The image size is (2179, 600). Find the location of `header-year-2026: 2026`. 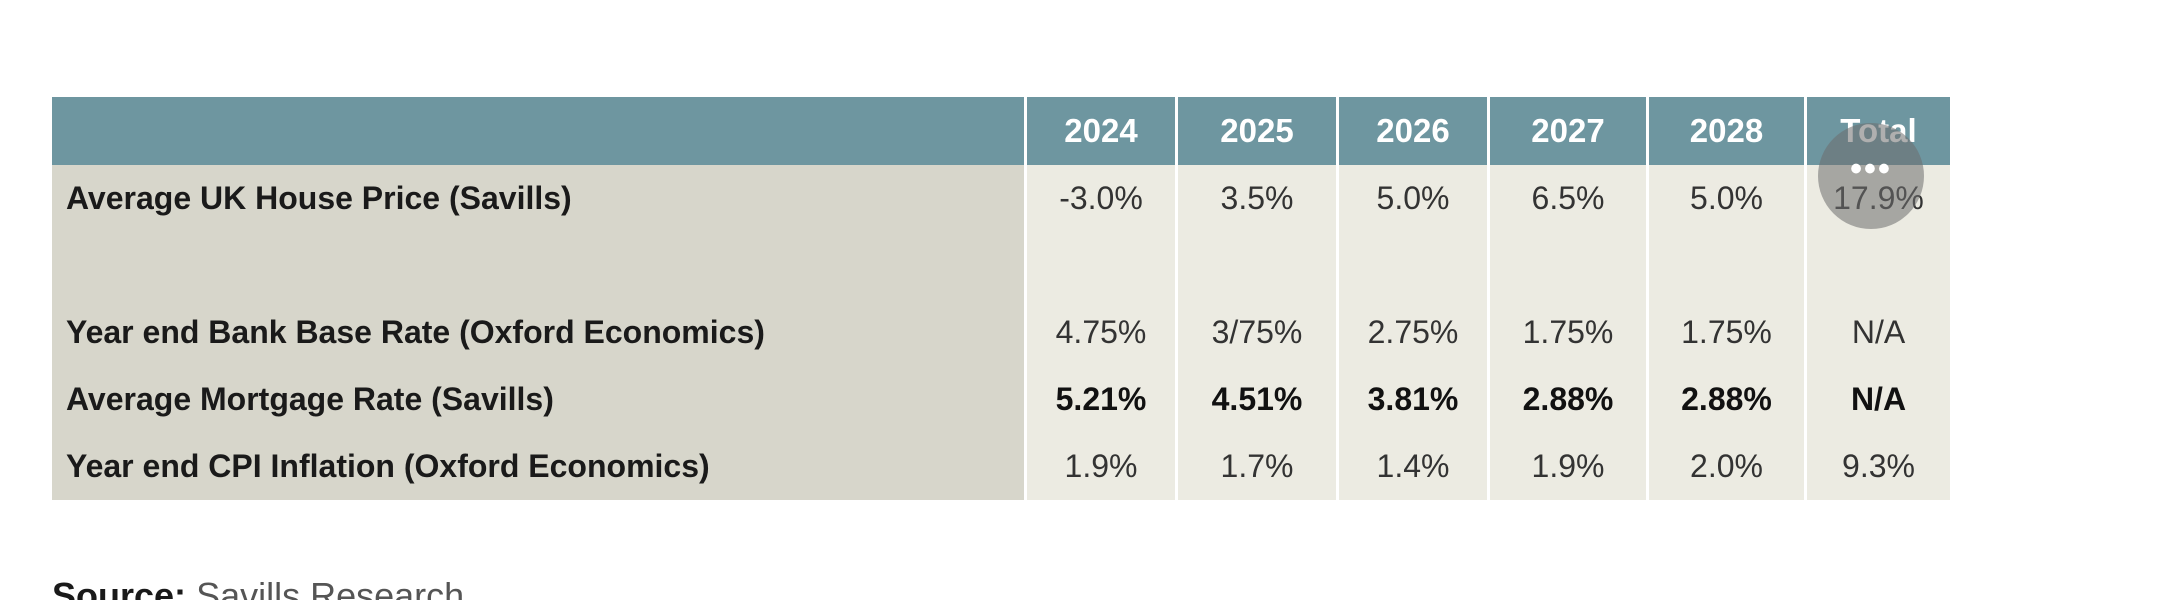

header-year-2026: 2026 is located at coordinates (1414, 131).